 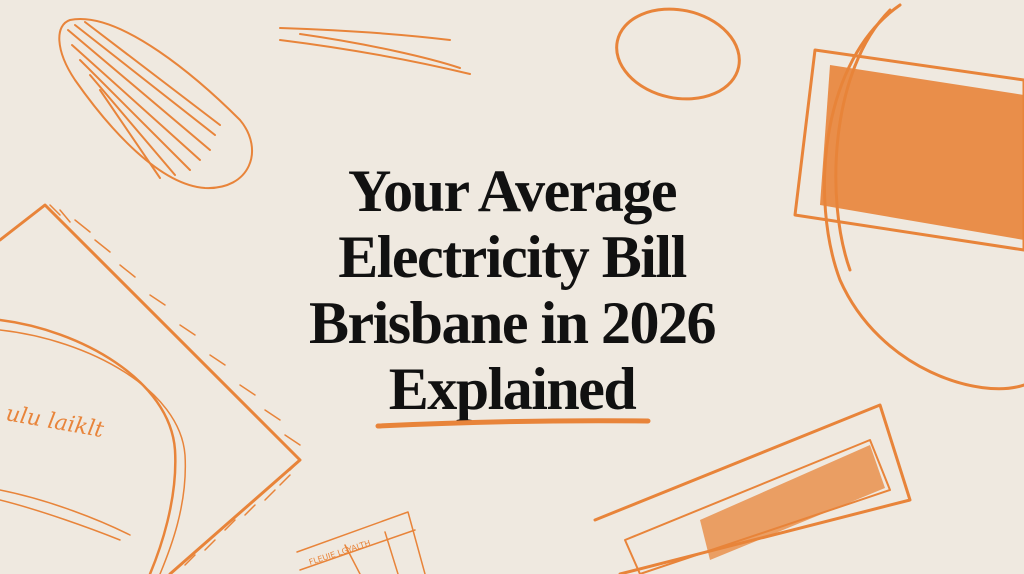 I want to click on svg-text: FLEUIE LGYALTH, so click(x=340, y=553).